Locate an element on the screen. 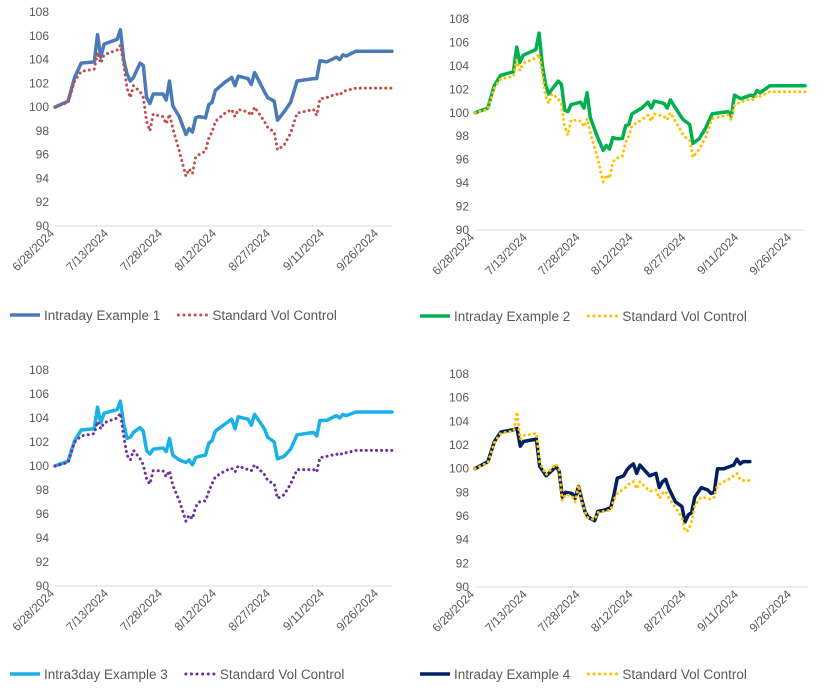 This screenshot has width=831, height=691. legend-label: Intra3day Example 3 is located at coordinates (106, 674).